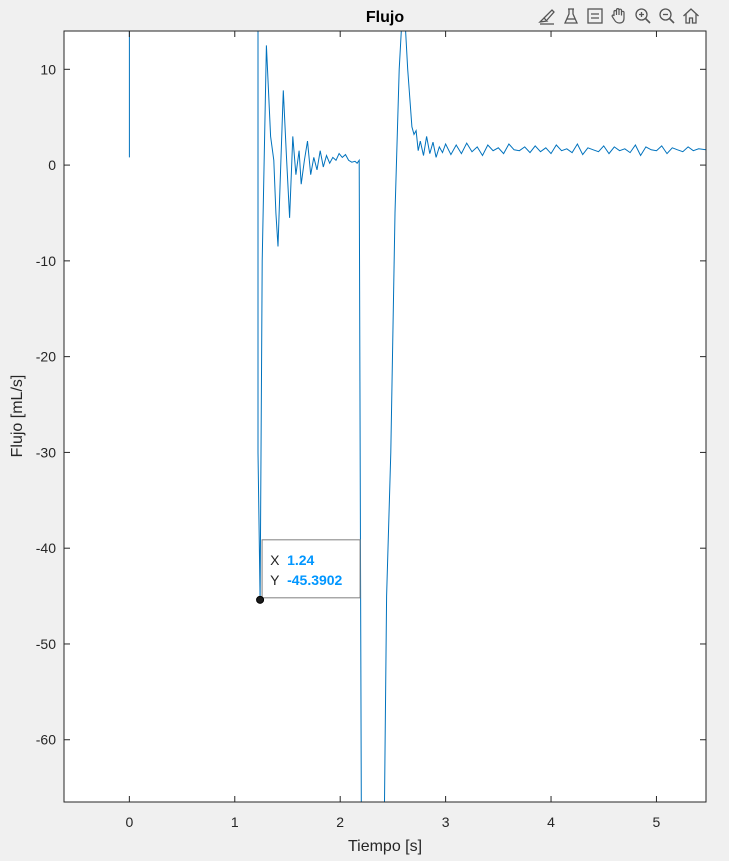 The image size is (729, 861). I want to click on y-axis-label: Flujo [mL/s], so click(17, 416).